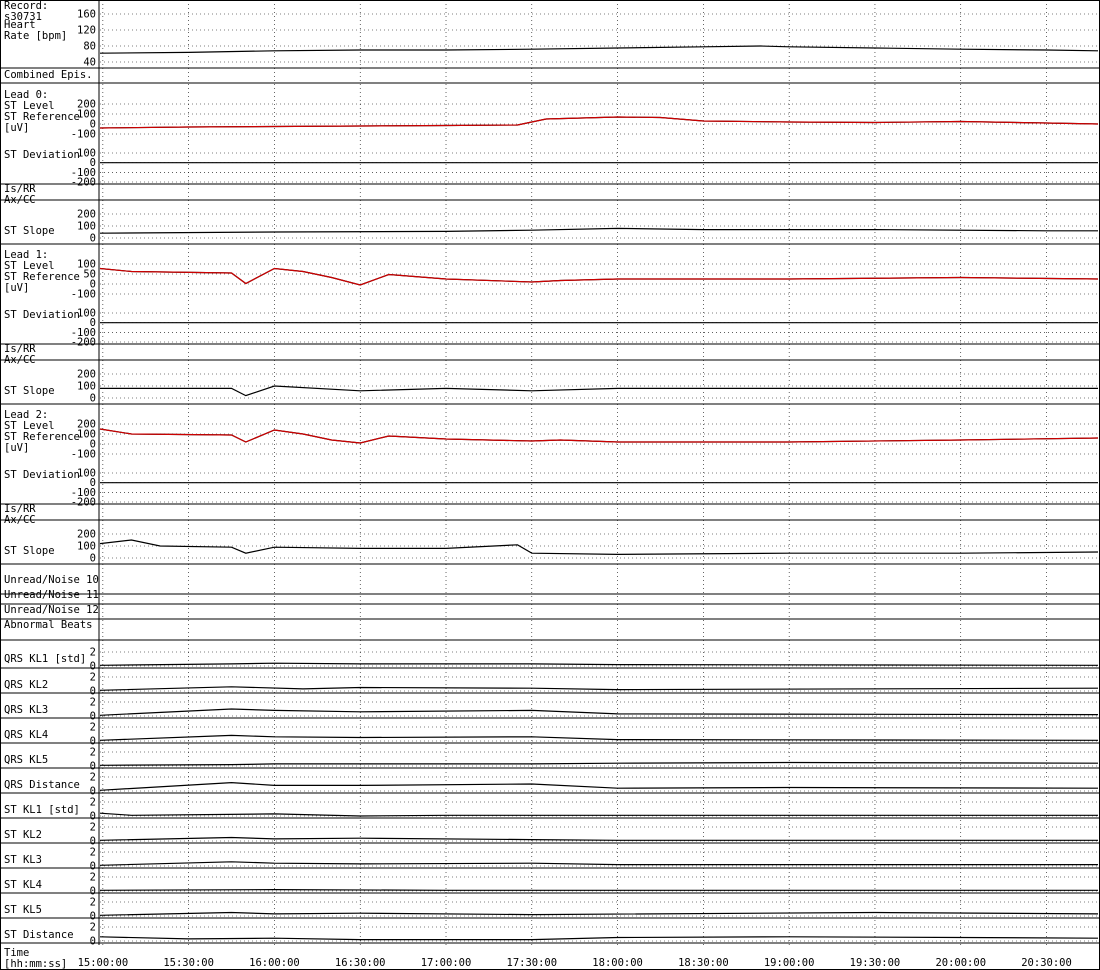  I want to click on section-label: Lead 0:, so click(26, 95).